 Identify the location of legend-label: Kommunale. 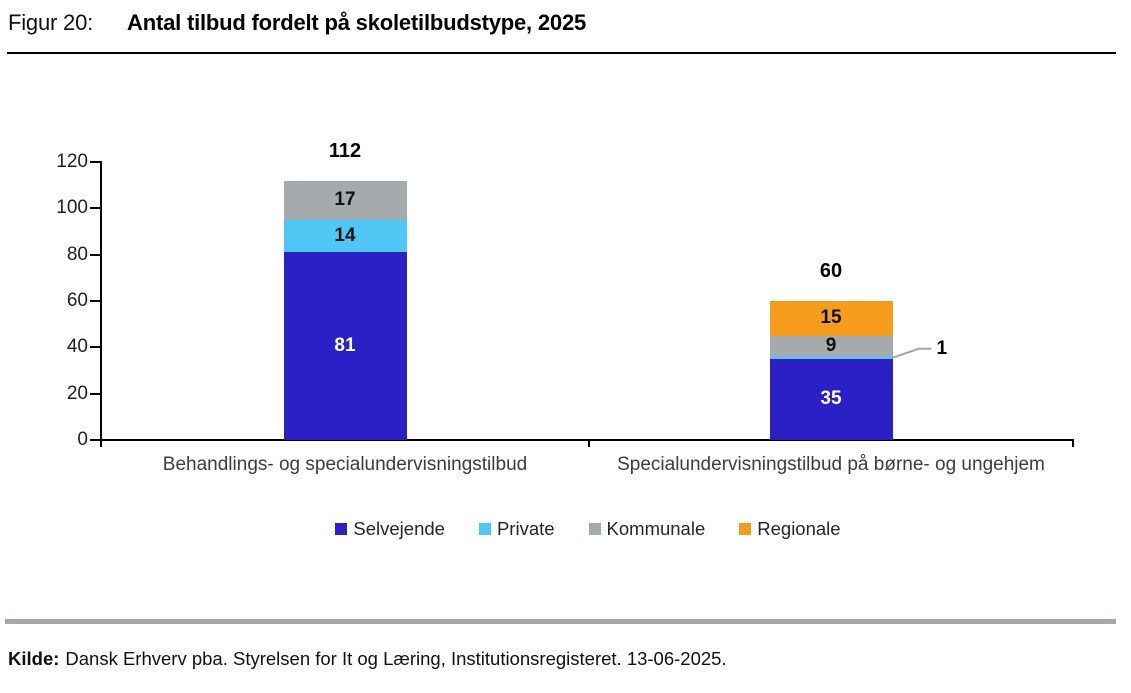
(656, 528).